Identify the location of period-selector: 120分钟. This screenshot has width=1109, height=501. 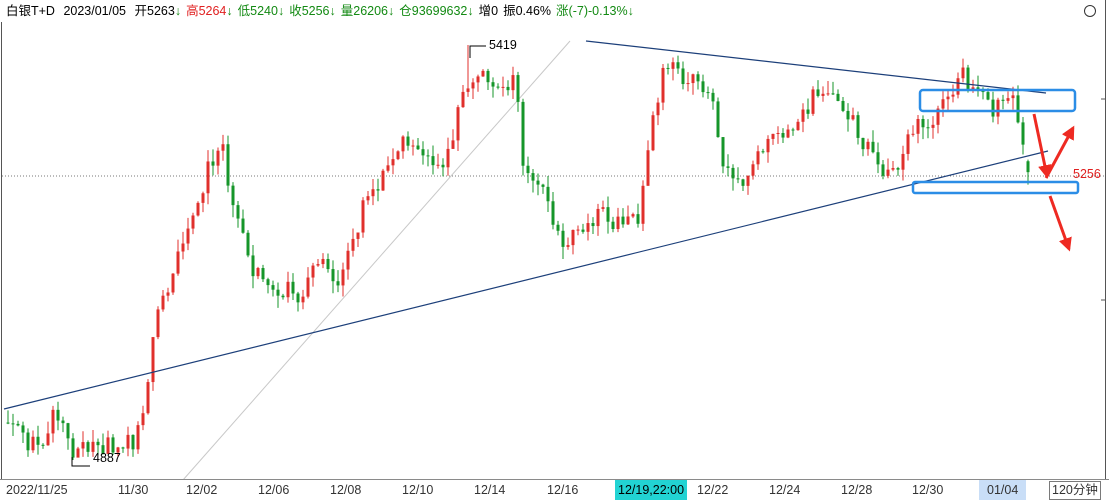
(1075, 490).